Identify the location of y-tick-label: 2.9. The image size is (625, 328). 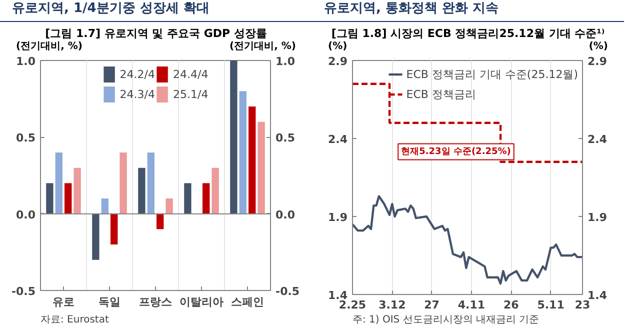
(338, 61).